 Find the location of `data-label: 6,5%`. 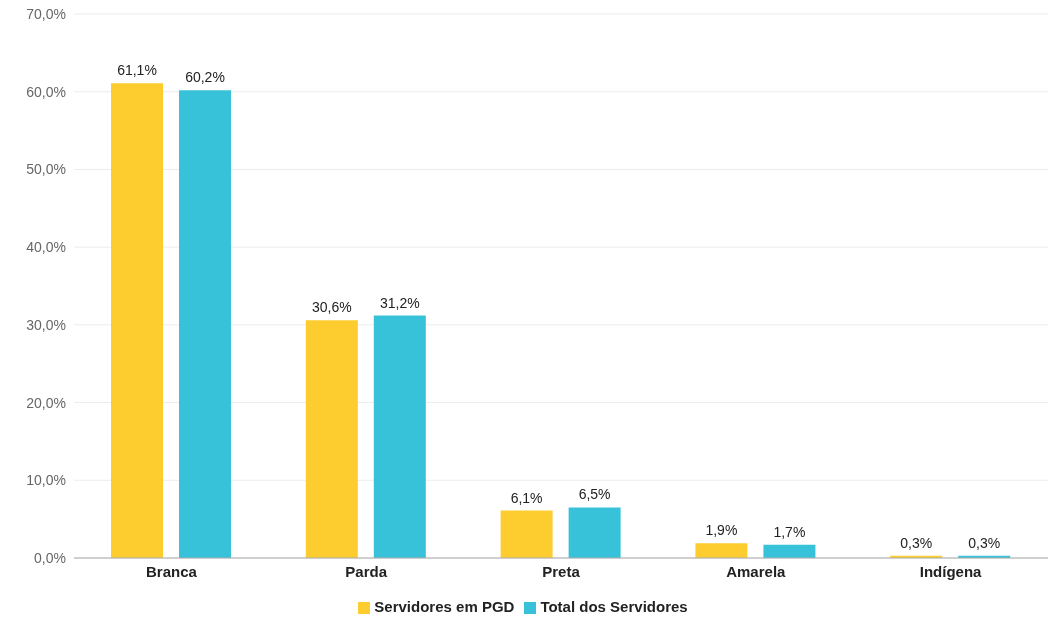

data-label: 6,5% is located at coordinates (594, 494).